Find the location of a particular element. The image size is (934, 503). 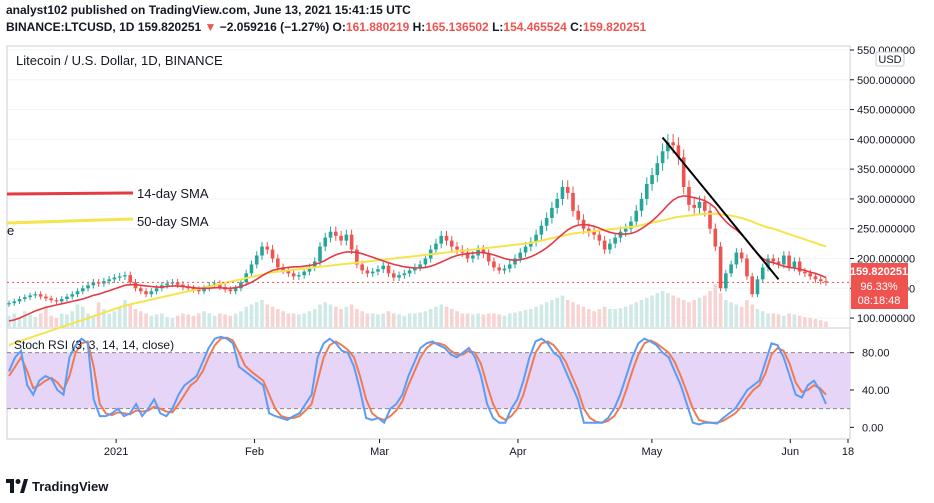

main-chart-title: Litecoin / U.S. Dollar, 1D, BINANCE is located at coordinates (119, 60).